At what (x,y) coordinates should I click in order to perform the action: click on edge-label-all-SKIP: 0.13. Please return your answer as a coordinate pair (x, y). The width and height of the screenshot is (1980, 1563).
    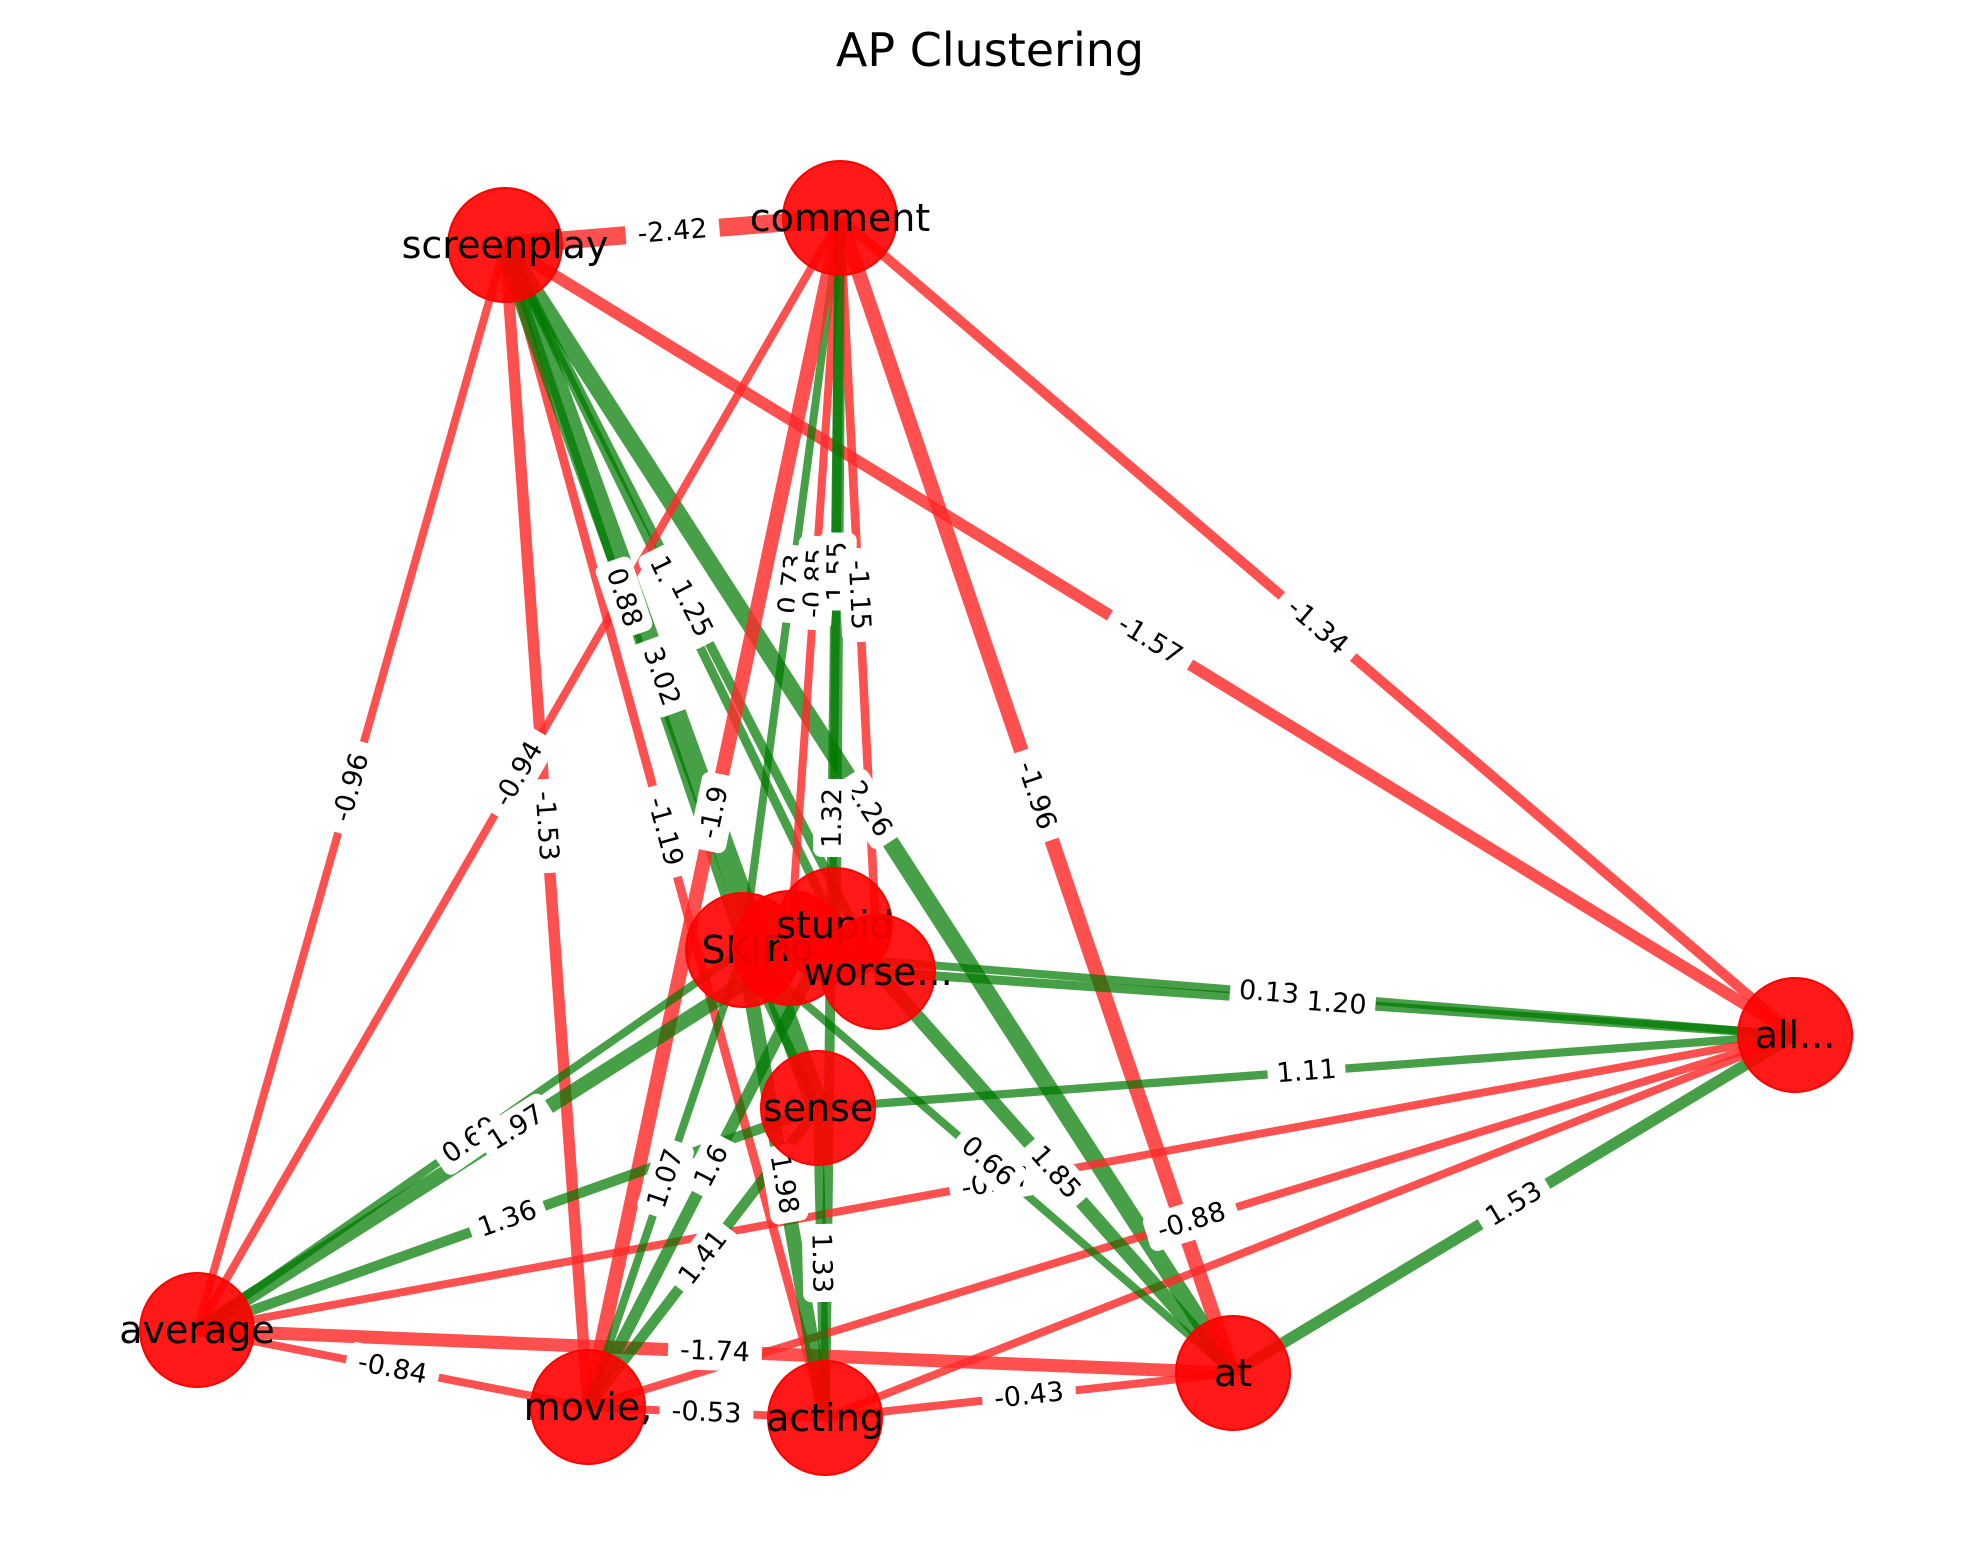
    Looking at the image, I should click on (1269, 992).